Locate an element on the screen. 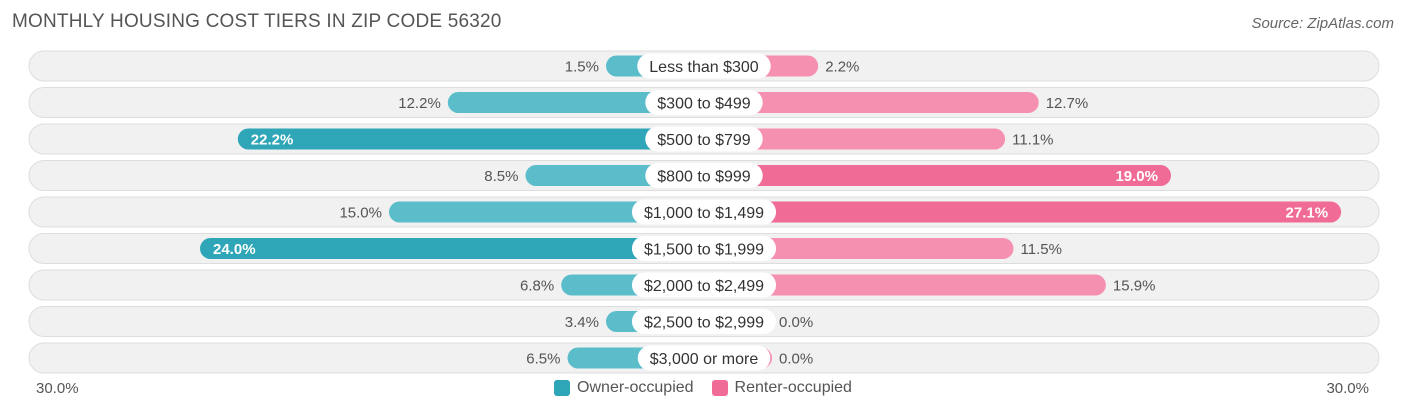  renter-value-label: 2.2% is located at coordinates (842, 67).